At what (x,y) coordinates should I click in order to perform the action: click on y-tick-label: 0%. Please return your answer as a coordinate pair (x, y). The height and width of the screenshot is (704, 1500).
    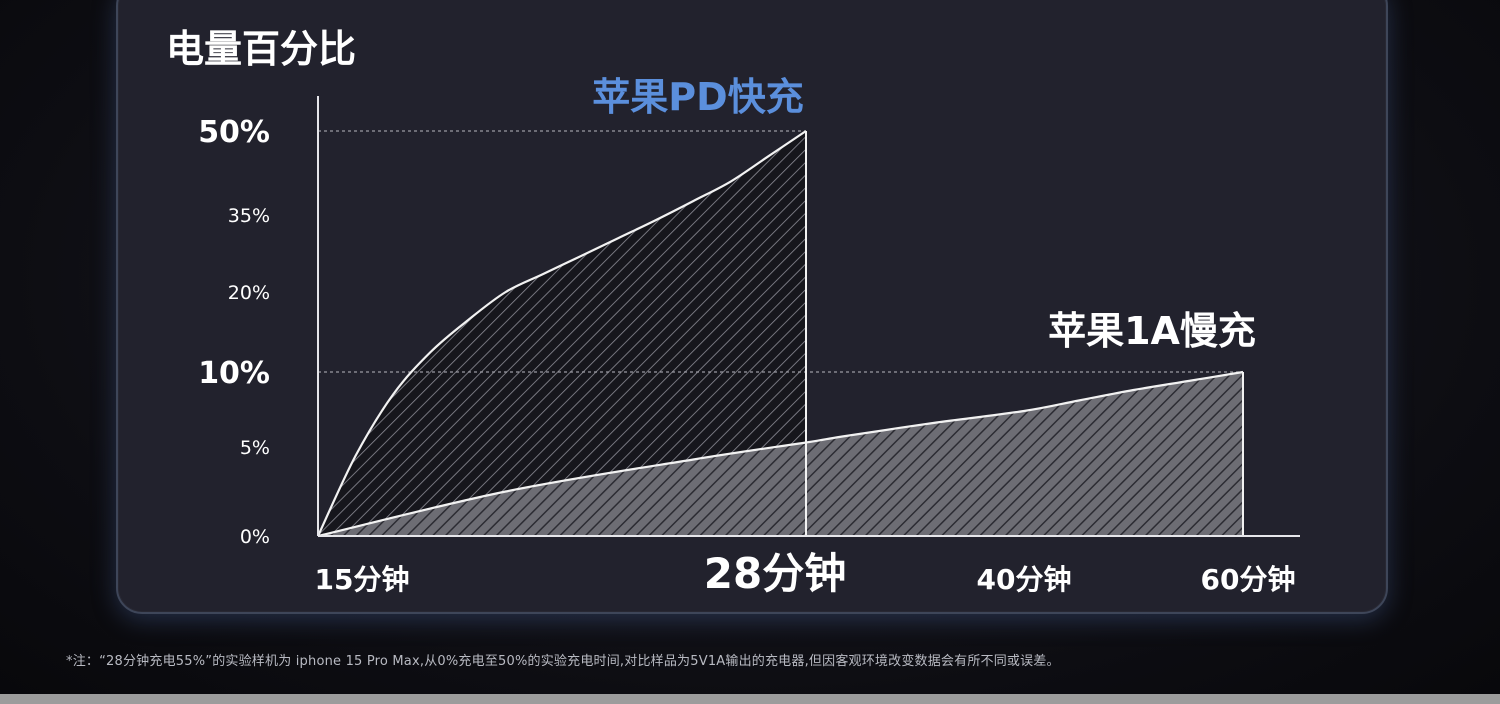
    Looking at the image, I should click on (255, 537).